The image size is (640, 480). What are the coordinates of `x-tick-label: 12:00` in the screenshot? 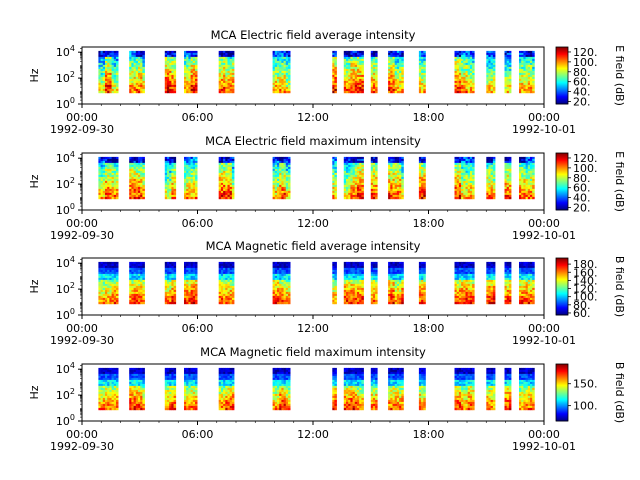 It's located at (313, 117).